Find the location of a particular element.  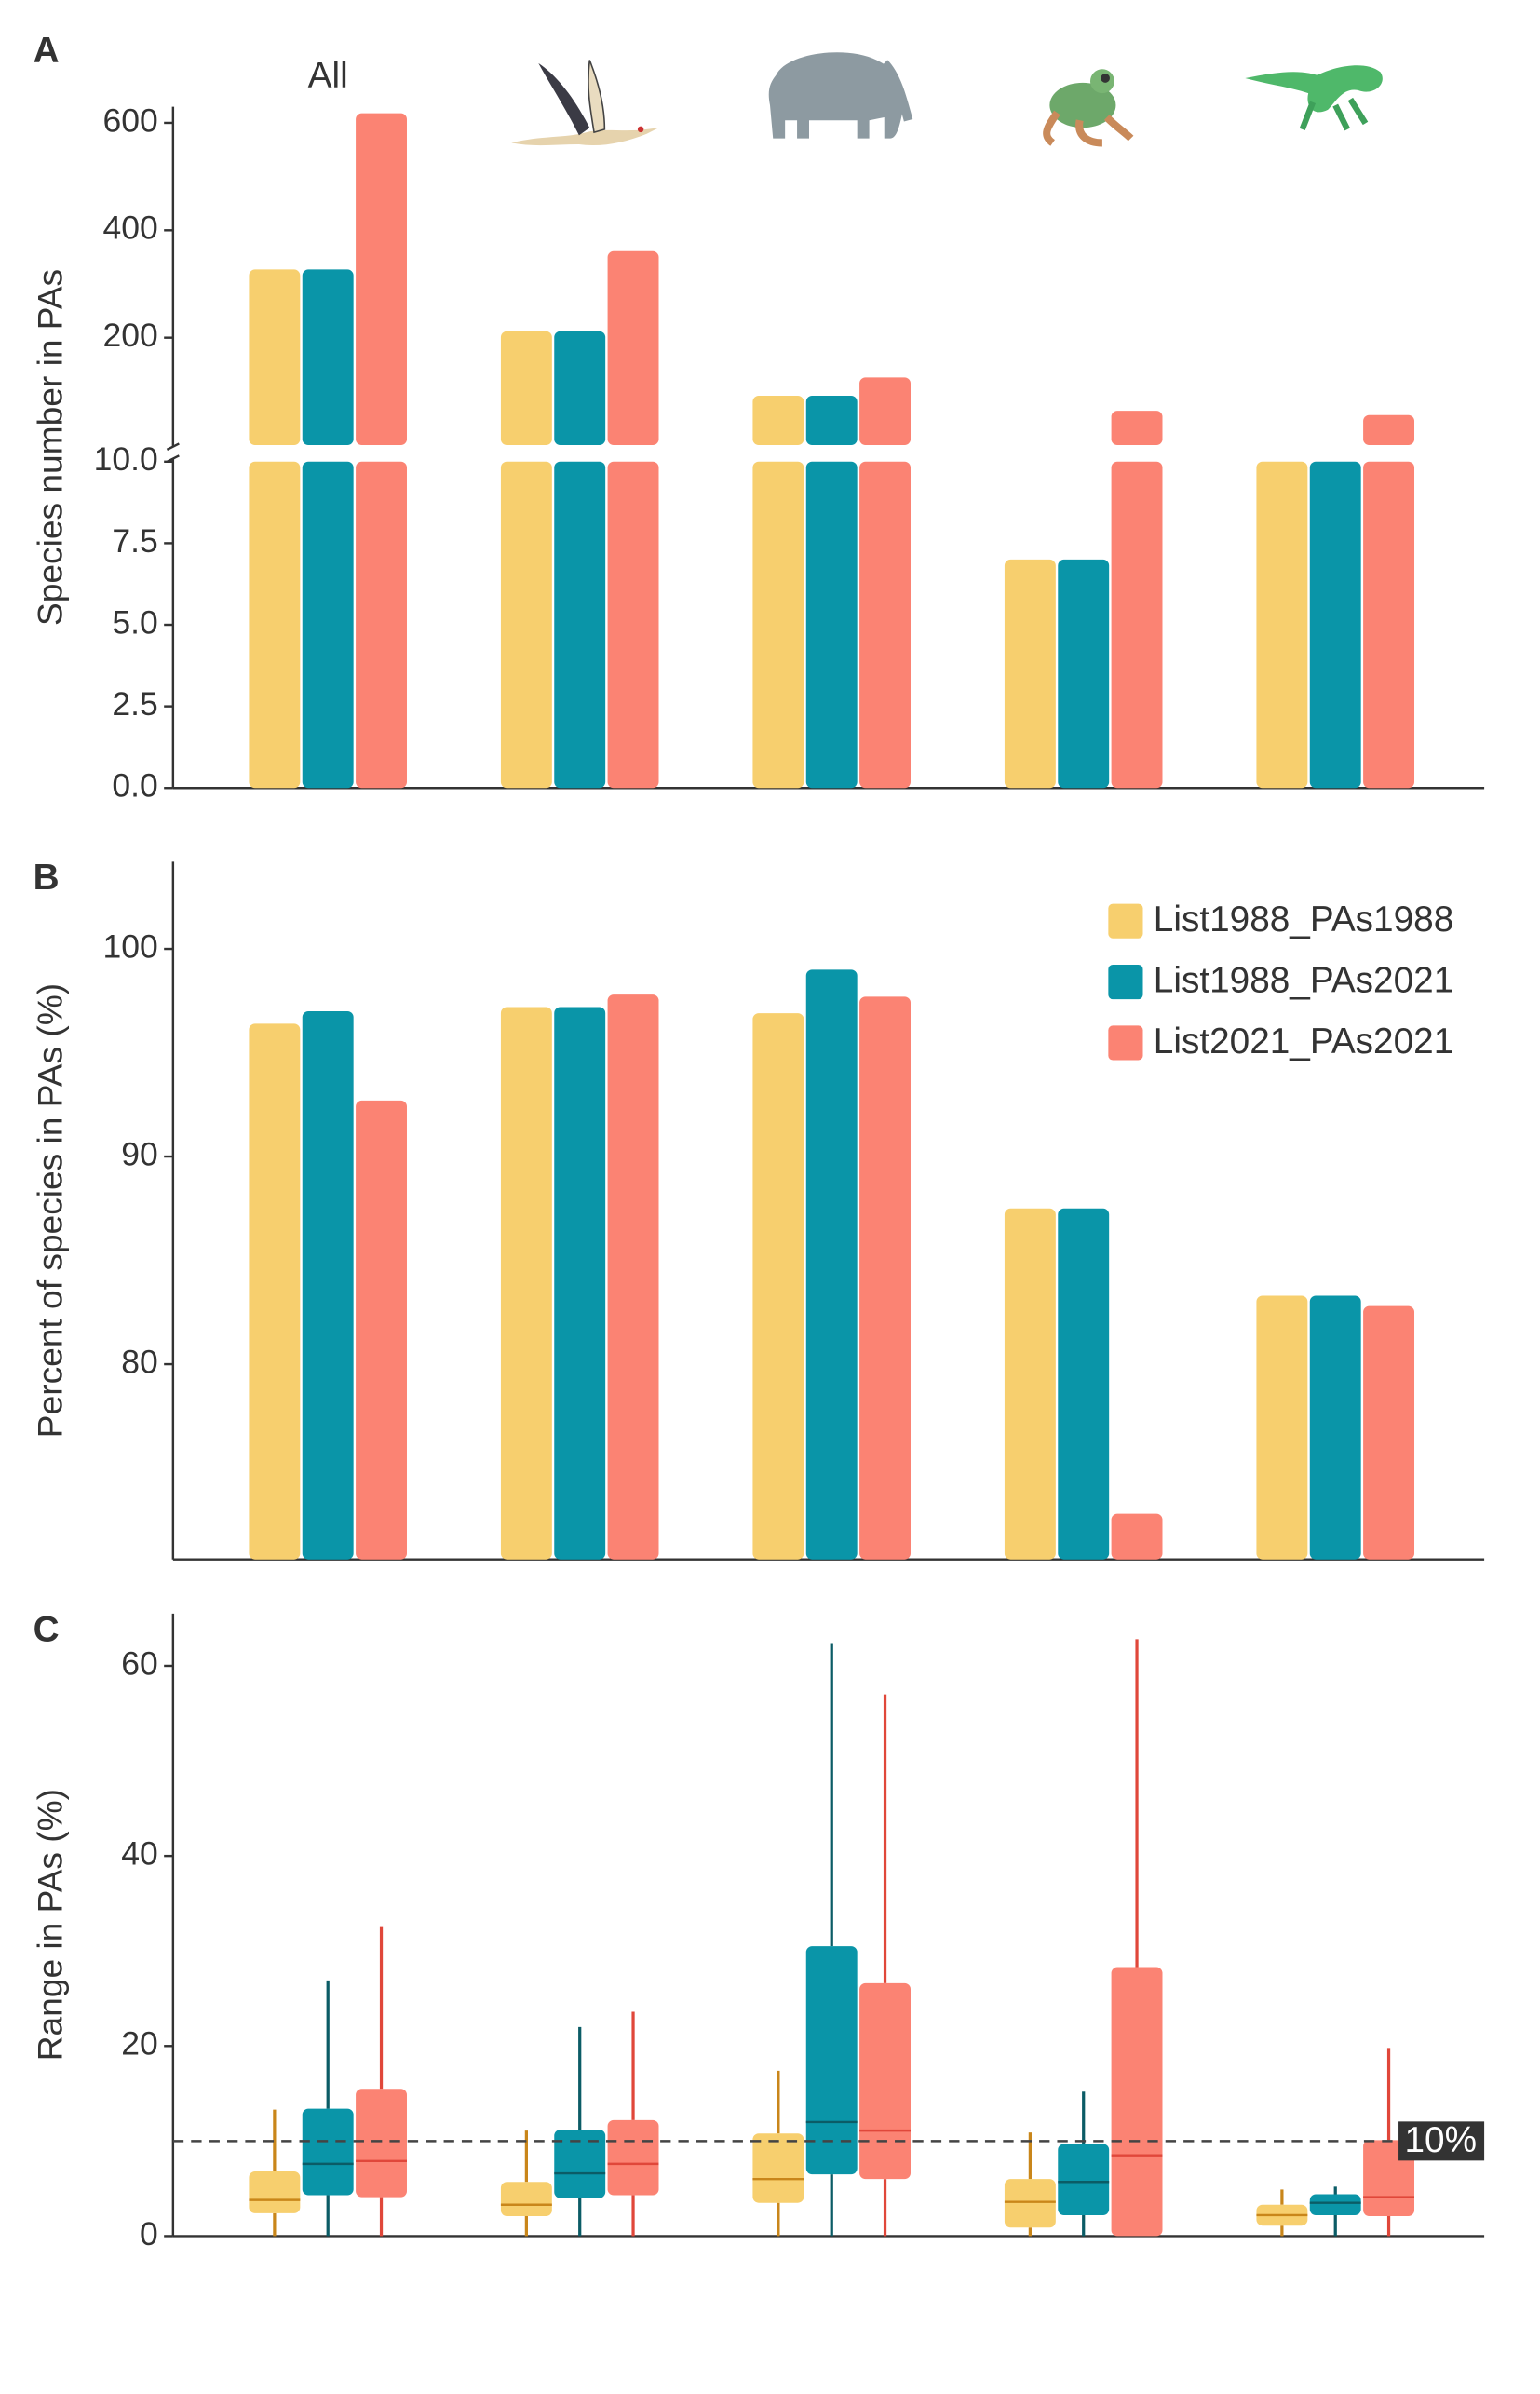

y-tick-label: 600 is located at coordinates (129, 120).